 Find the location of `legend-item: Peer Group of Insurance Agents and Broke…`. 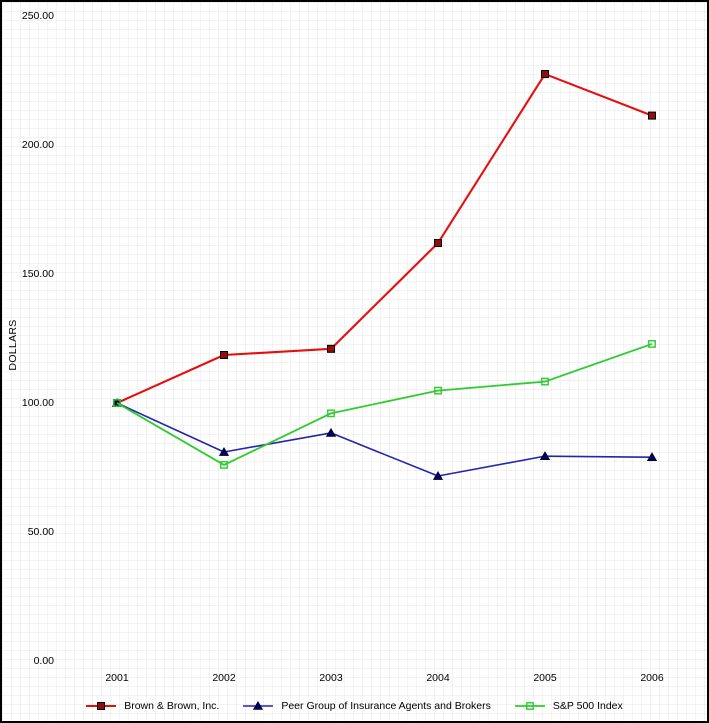

legend-item: Peer Group of Insurance Agents and Broke… is located at coordinates (367, 706).